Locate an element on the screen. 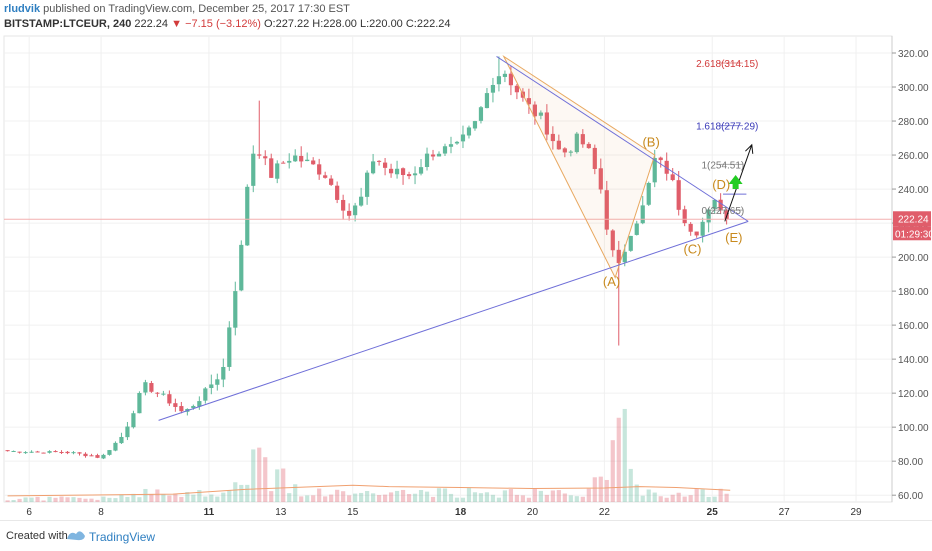 The width and height of the screenshot is (932, 551). price-tick-label: 300.00 is located at coordinates (913, 88).